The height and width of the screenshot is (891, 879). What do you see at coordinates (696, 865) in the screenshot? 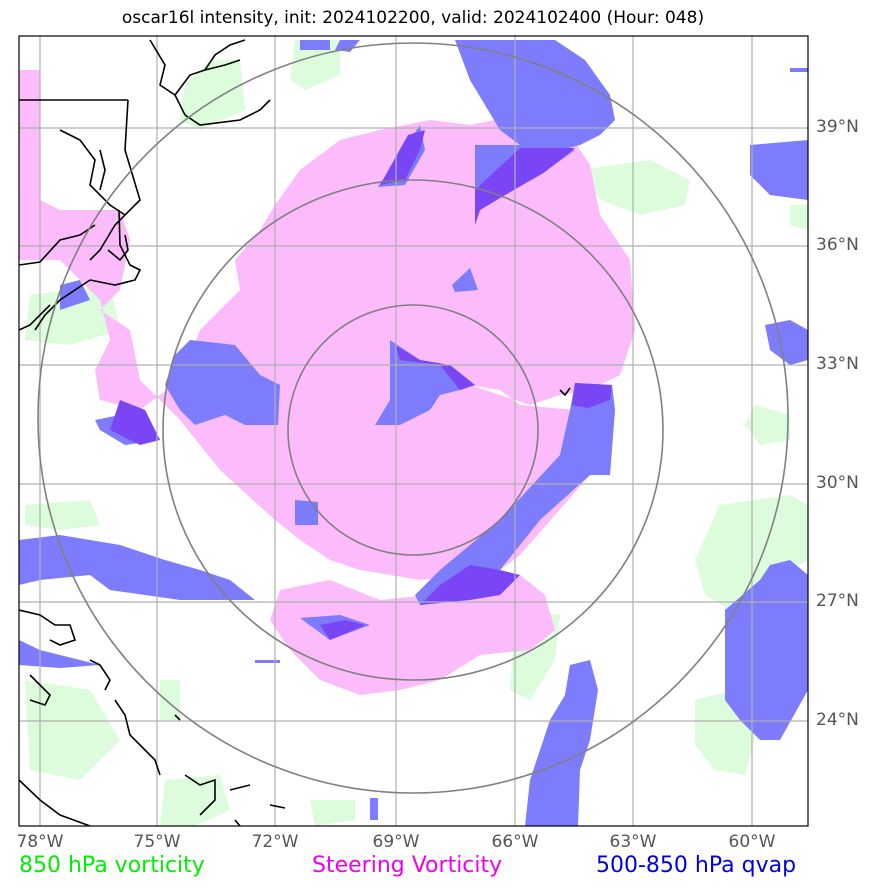
I see `legend-qvap: 500-850 hPa qvap` at bounding box center [696, 865].